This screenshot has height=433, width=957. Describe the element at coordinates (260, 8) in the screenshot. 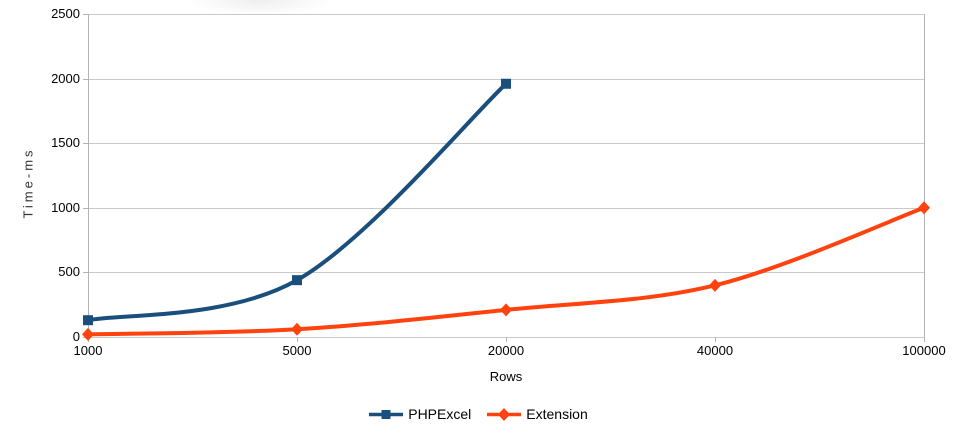

I see `top-shadow-artifact` at that location.